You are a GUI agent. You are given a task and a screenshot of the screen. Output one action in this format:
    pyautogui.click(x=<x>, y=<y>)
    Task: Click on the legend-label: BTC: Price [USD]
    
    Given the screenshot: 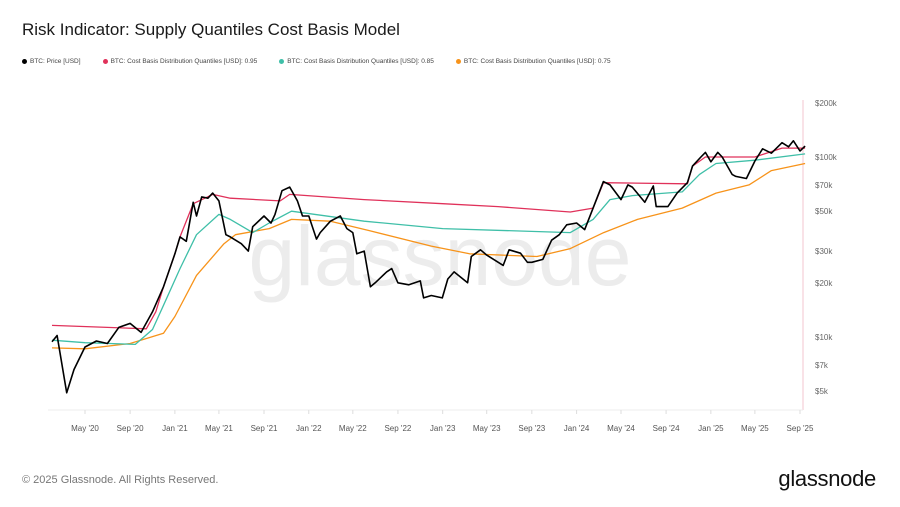 What is the action you would take?
    pyautogui.click(x=55, y=61)
    